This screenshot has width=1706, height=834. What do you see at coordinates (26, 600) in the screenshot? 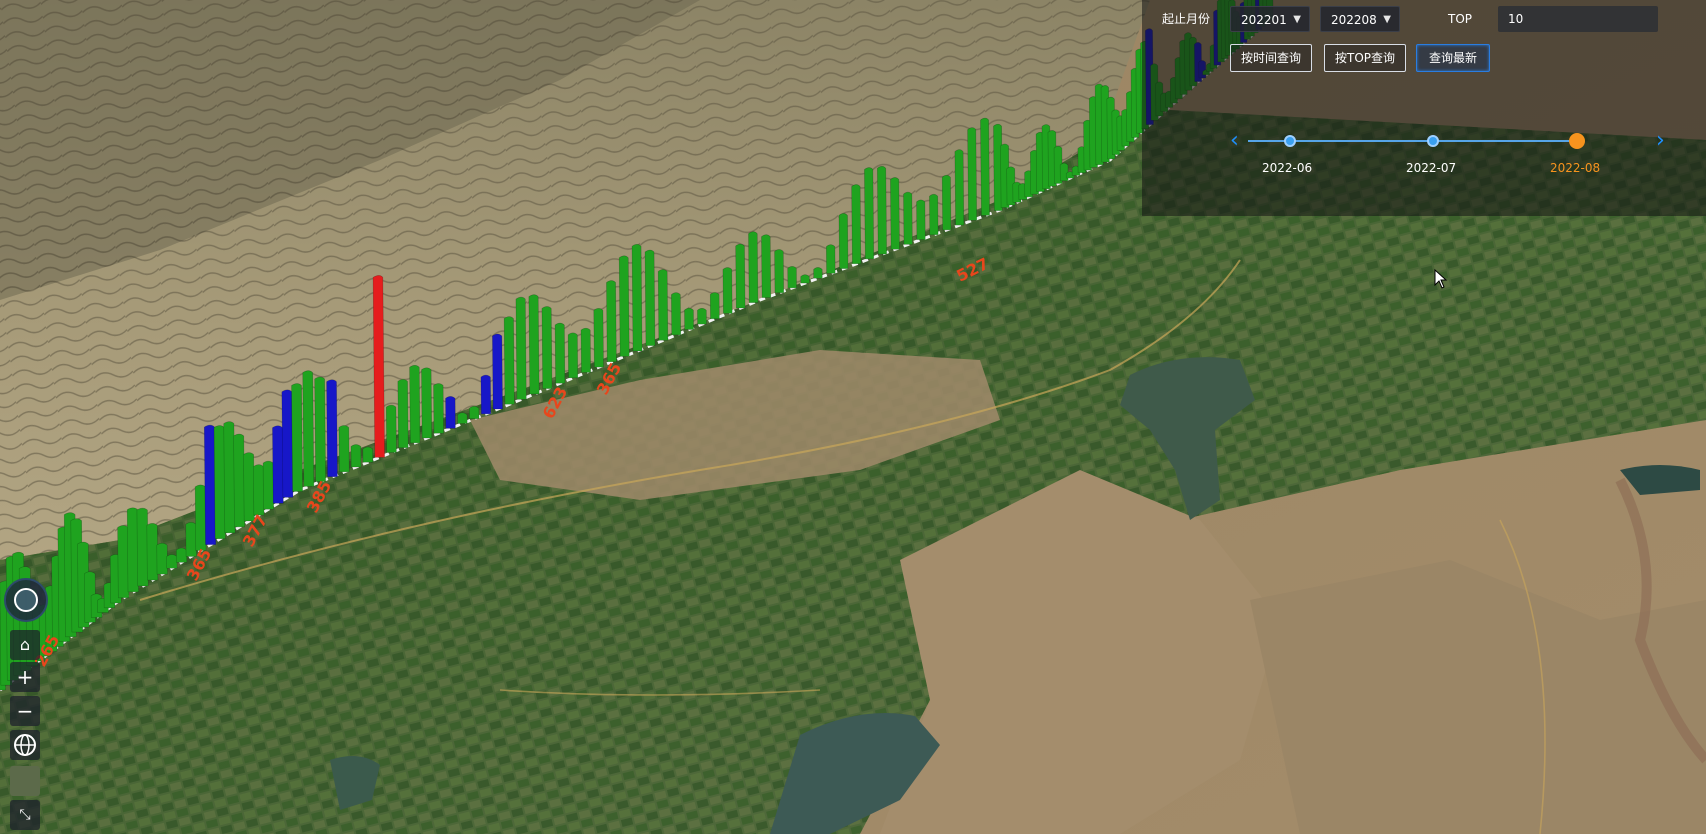
I see `compass-icon` at bounding box center [26, 600].